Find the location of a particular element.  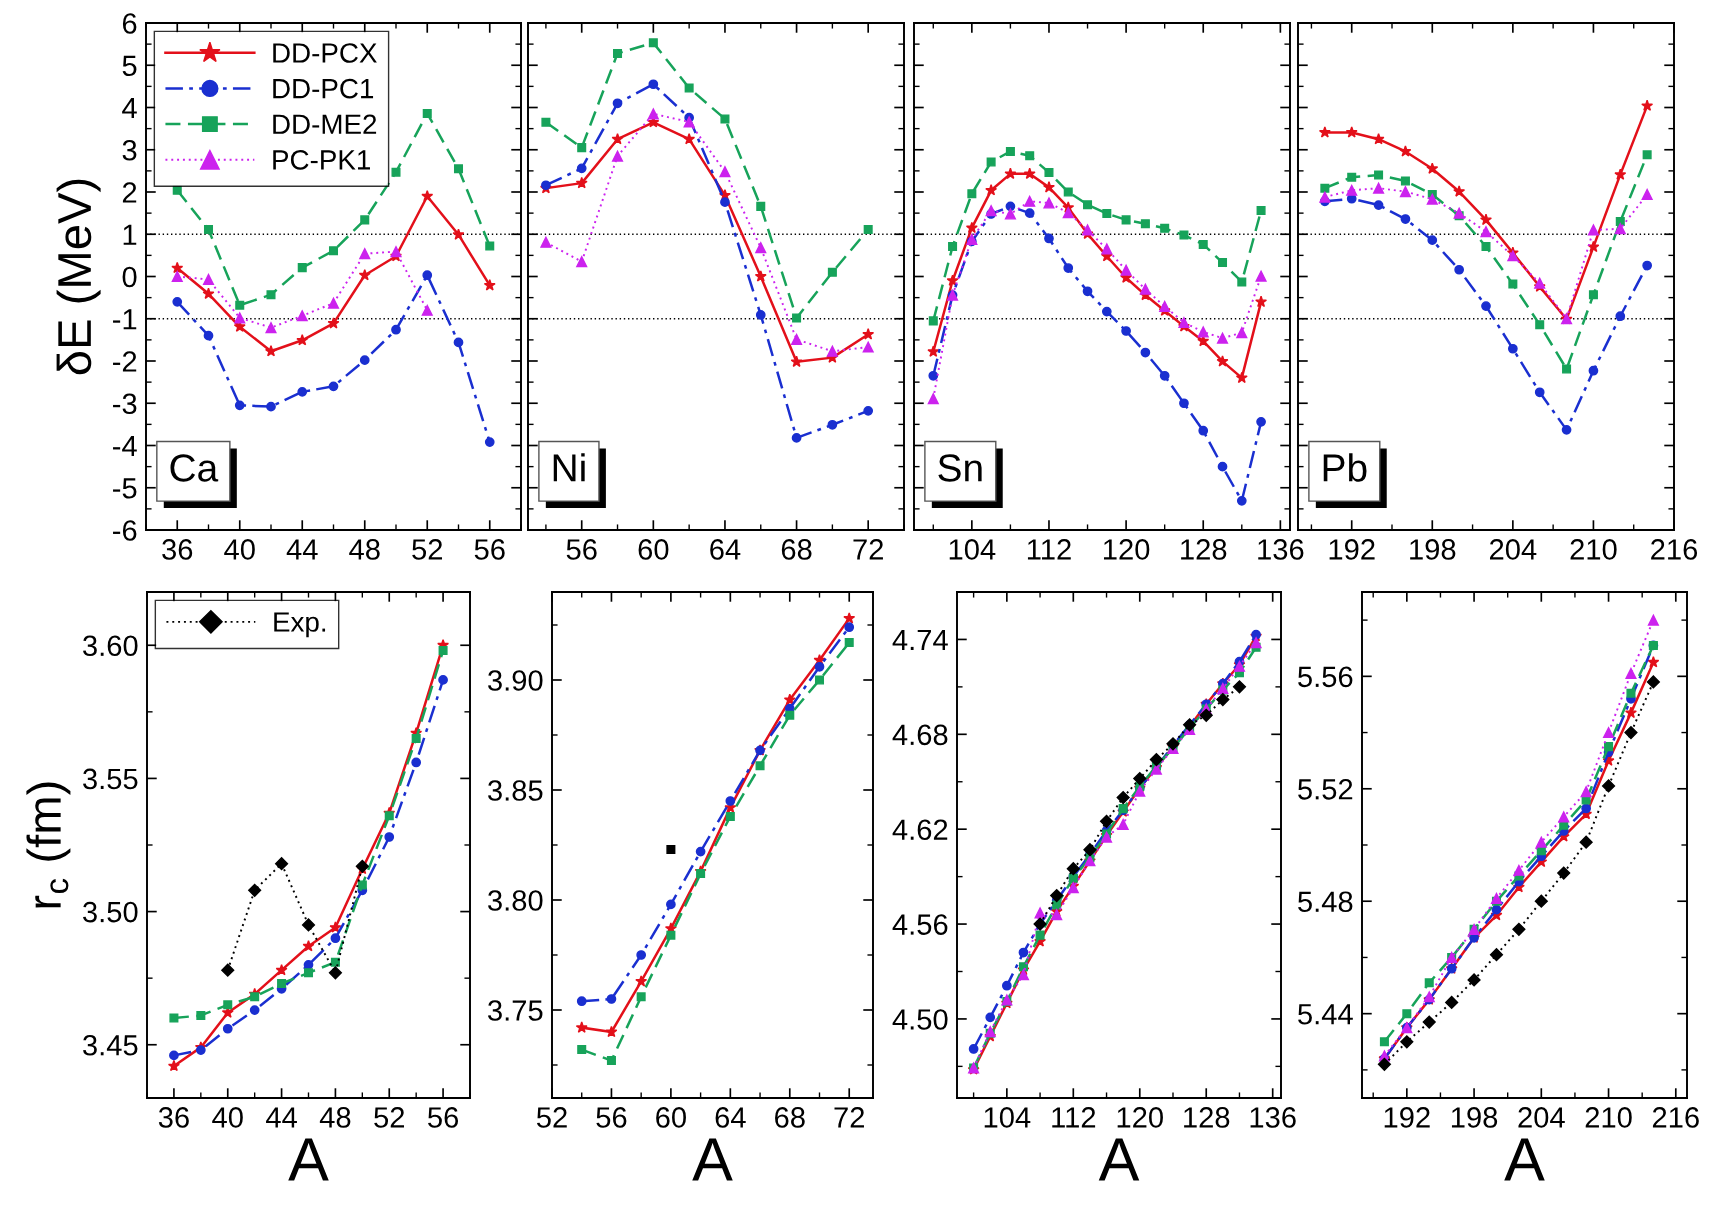

y-tick-label: 4.62 is located at coordinates (920, 830).